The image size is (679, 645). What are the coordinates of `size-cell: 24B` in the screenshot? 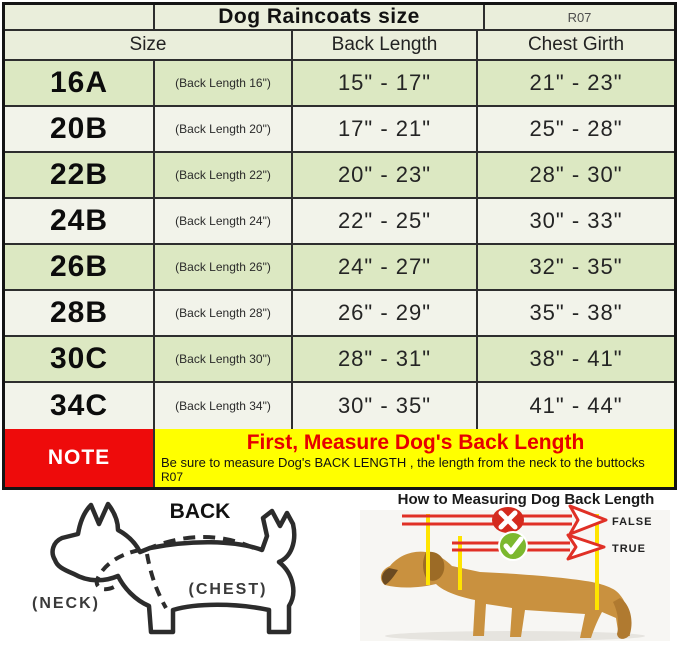 It's located at (79, 220).